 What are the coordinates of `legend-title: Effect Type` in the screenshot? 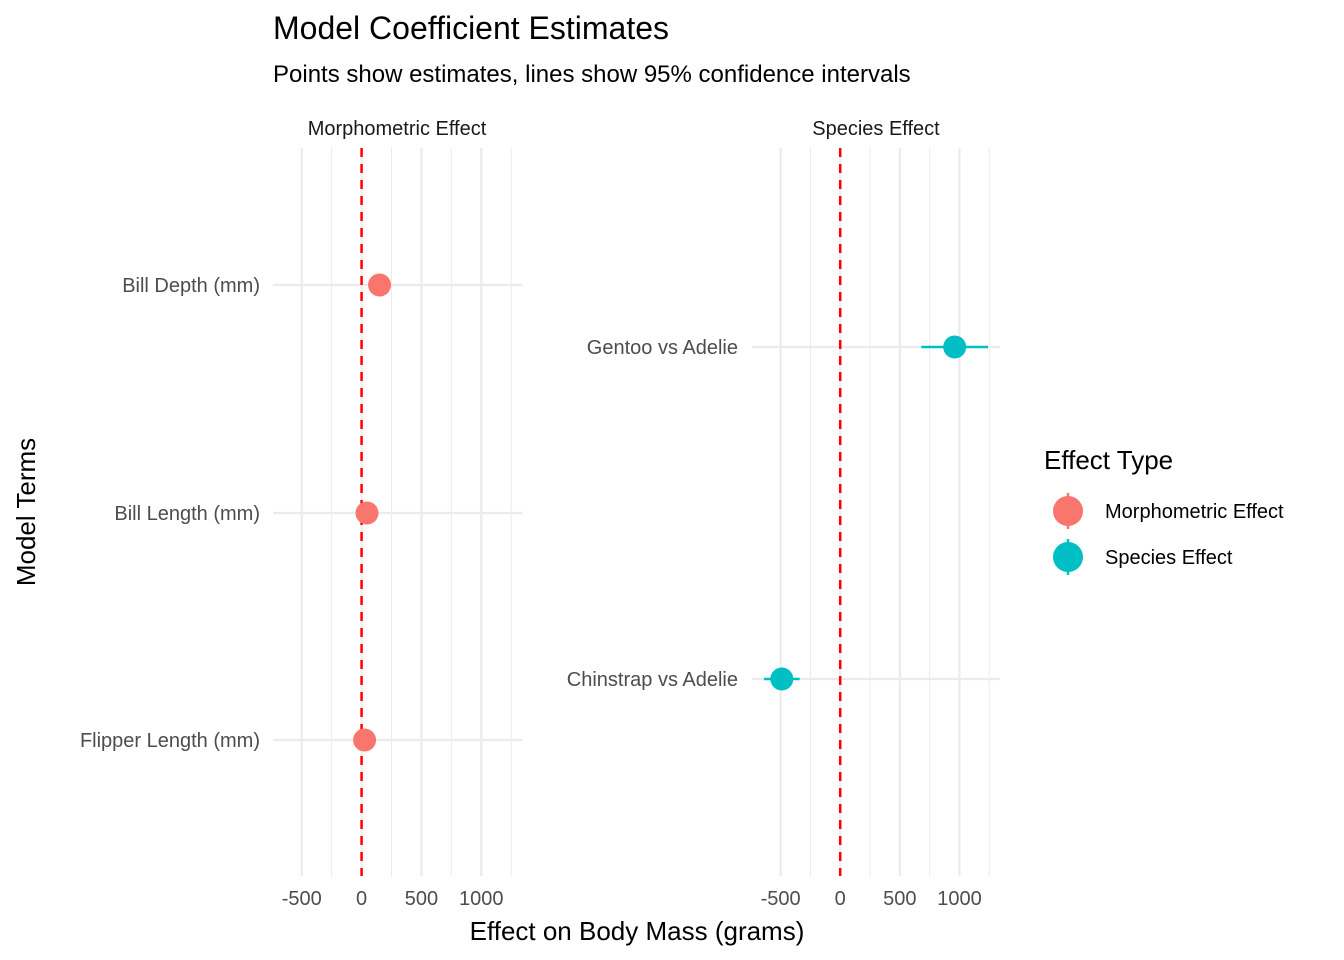 It's located at (1108, 460).